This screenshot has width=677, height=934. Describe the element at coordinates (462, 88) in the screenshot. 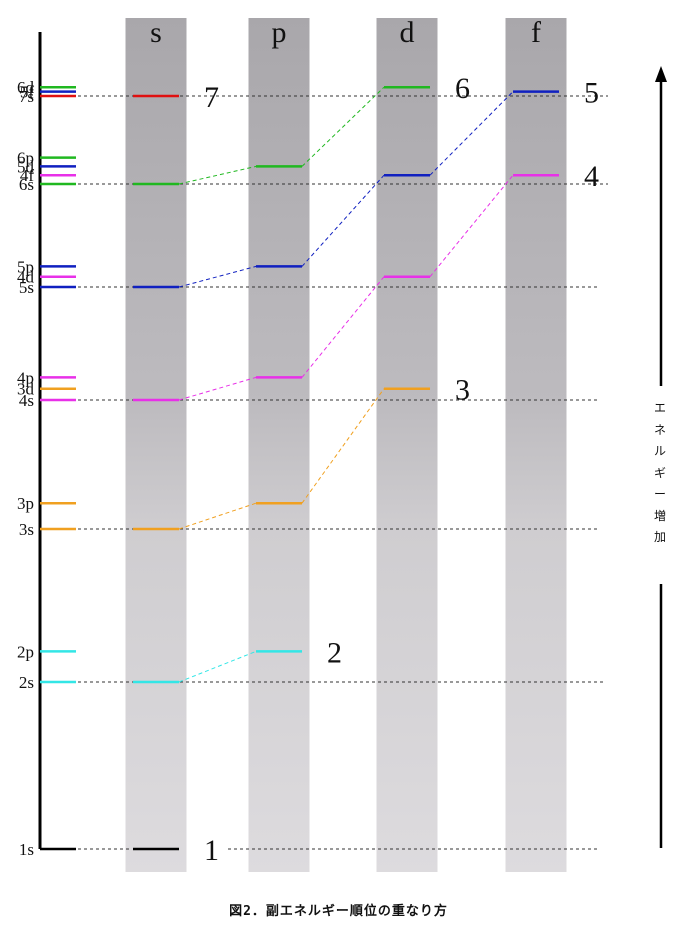

I see `shell-number-6: 6` at that location.